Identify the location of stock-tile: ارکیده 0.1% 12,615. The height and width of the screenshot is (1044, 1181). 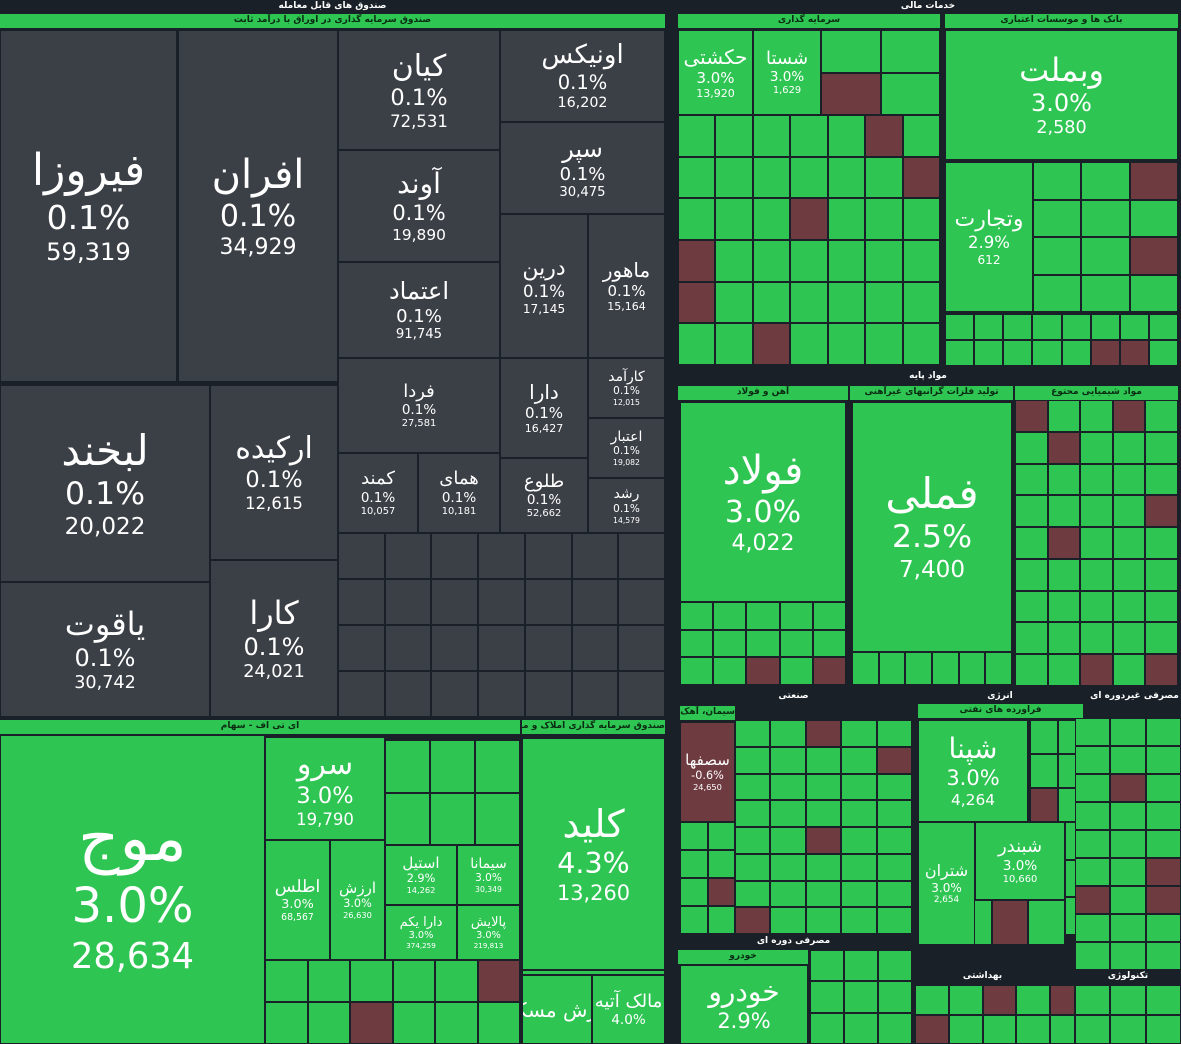
(274, 472).